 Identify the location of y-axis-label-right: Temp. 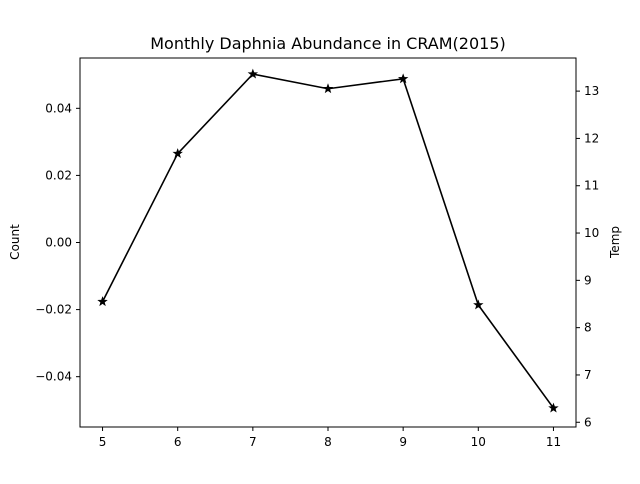
(615, 242).